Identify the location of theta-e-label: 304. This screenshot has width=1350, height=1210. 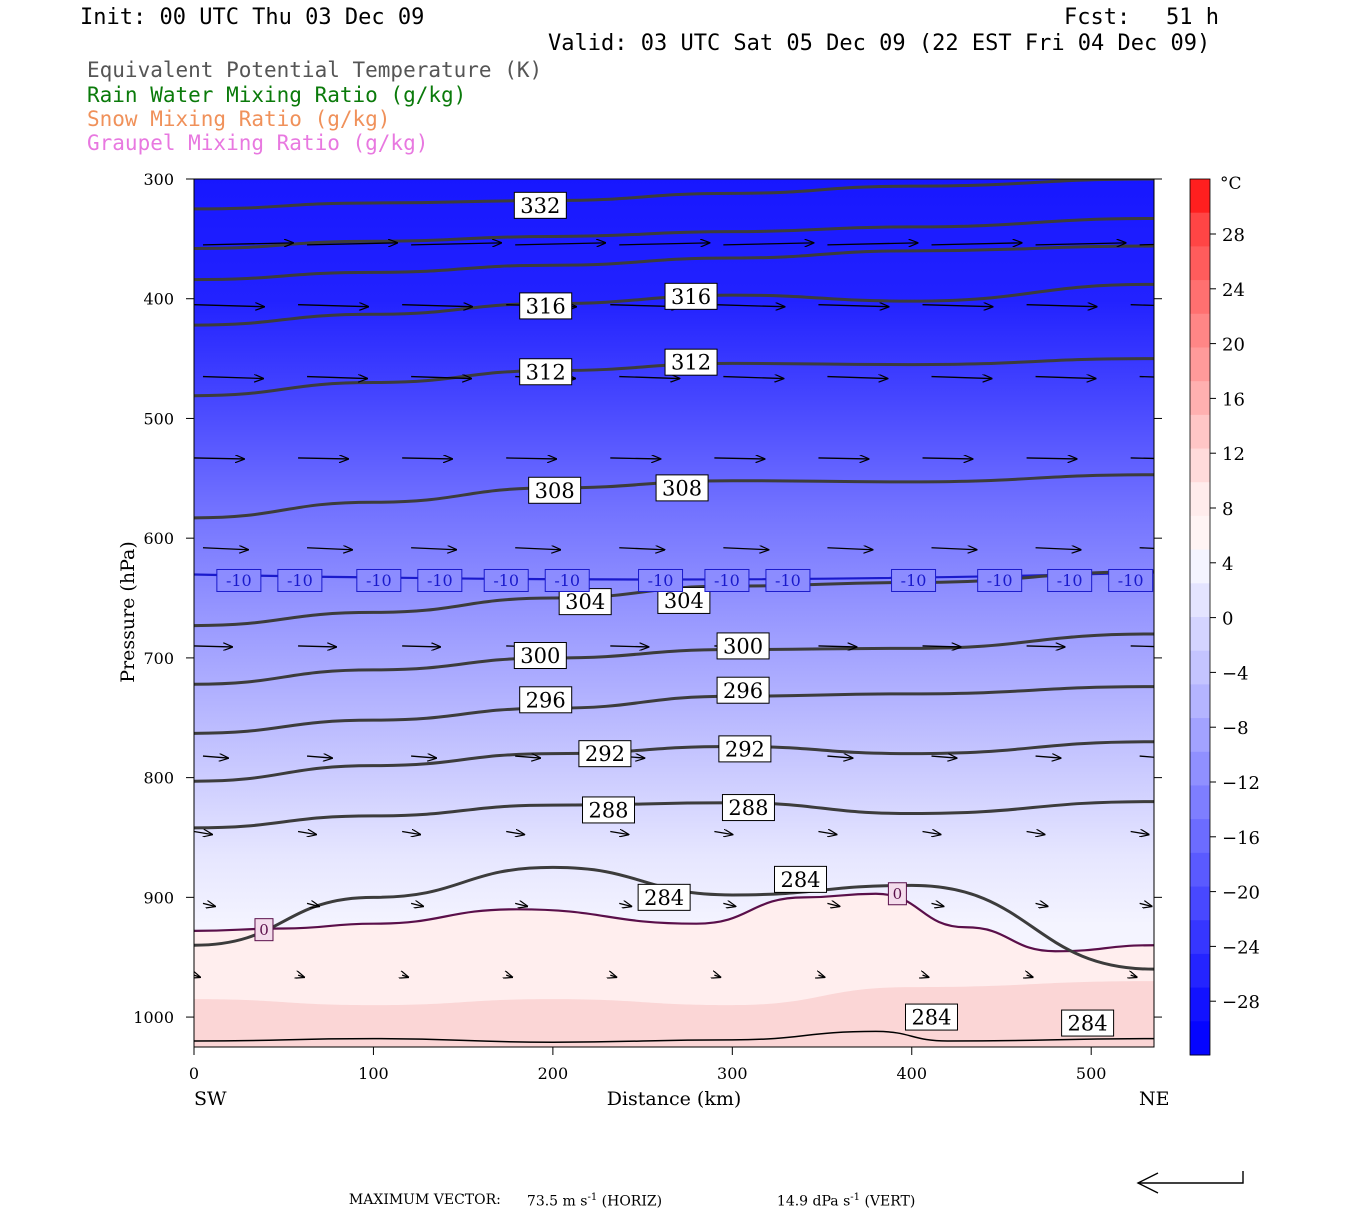
(585, 602).